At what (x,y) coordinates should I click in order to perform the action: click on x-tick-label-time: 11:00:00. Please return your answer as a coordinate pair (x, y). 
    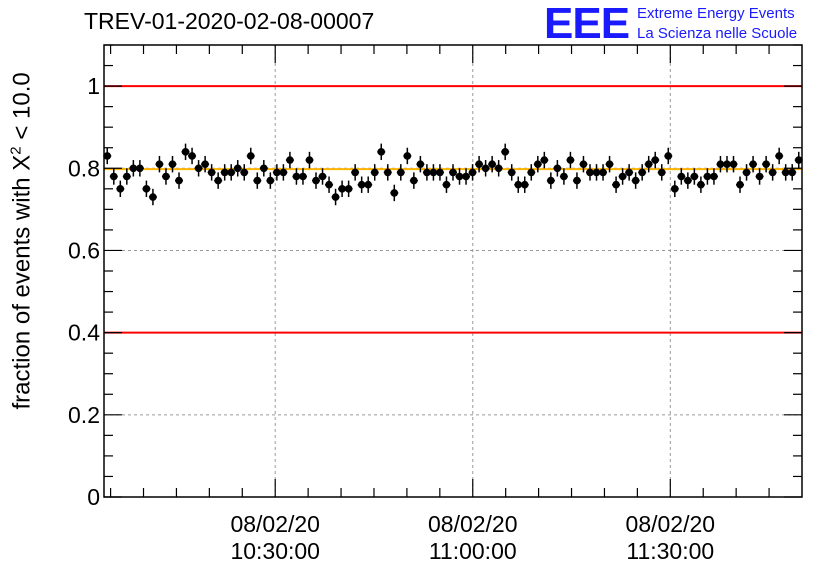
    Looking at the image, I should click on (473, 551).